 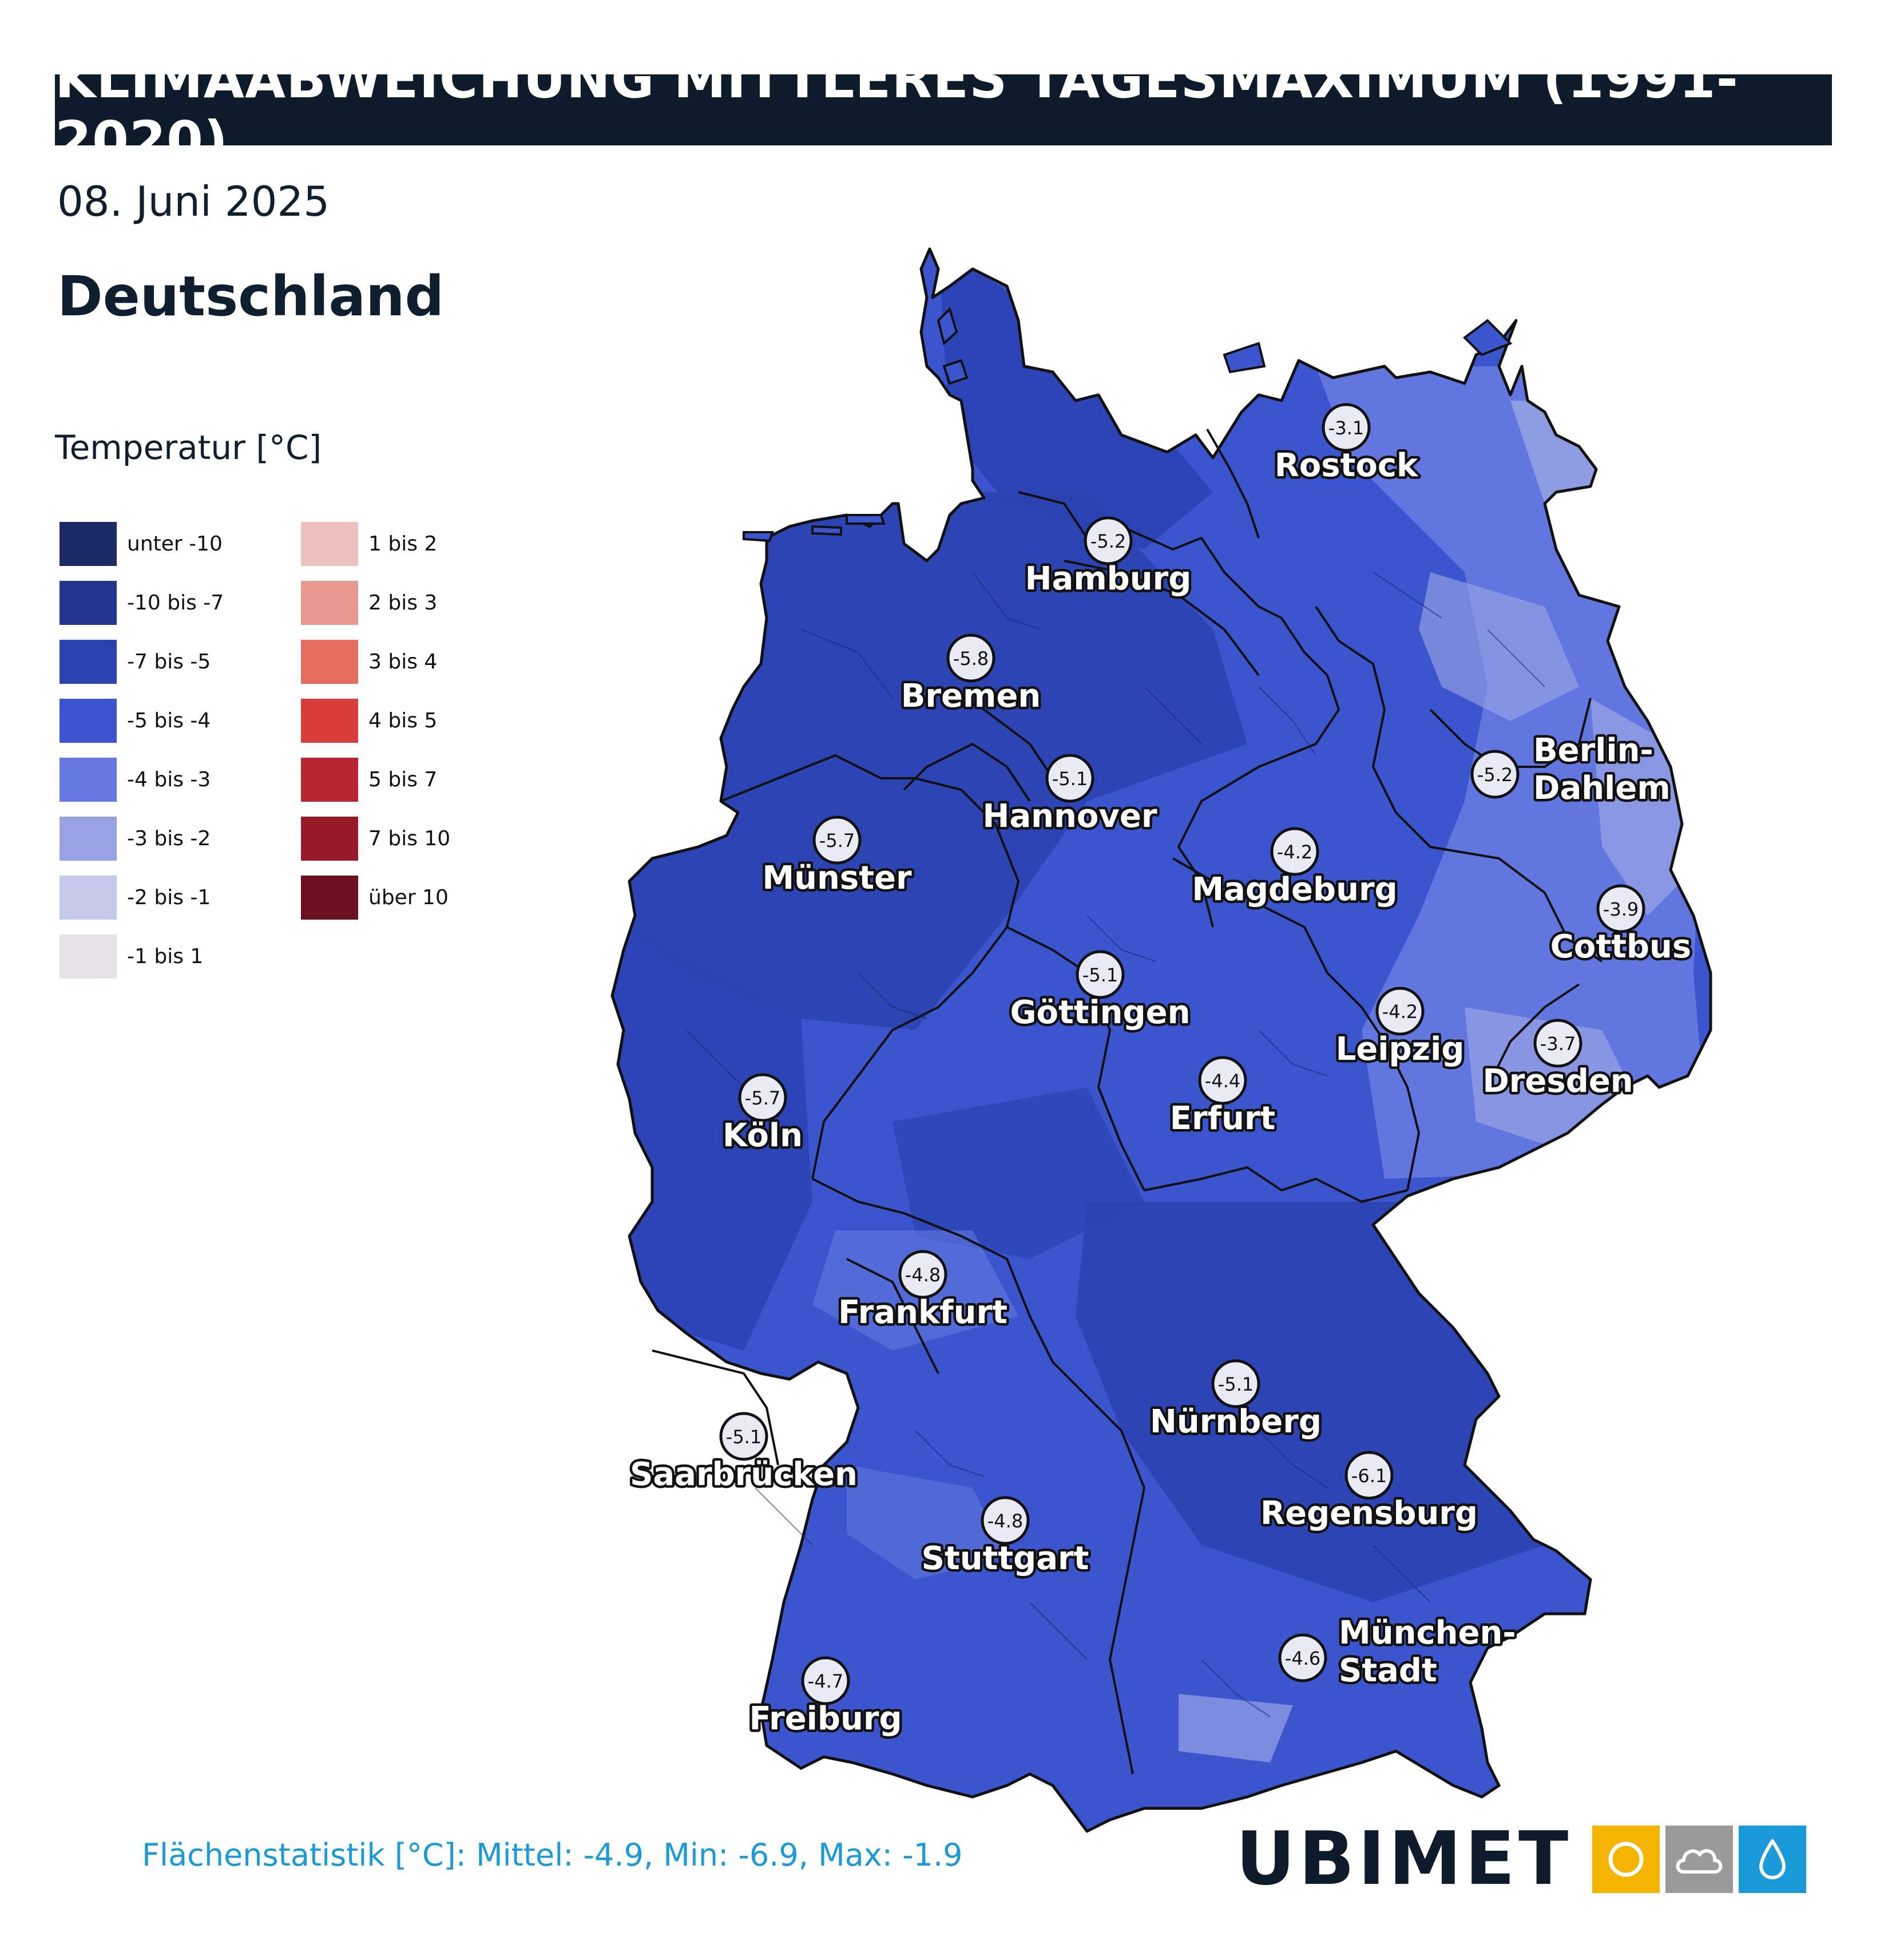 I want to click on legend-label: unter -10, so click(x=175, y=544).